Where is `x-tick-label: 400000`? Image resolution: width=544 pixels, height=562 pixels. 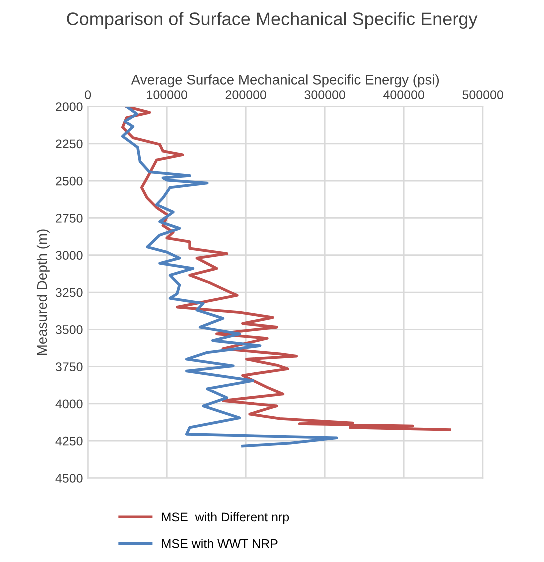 x-tick-label: 400000 is located at coordinates (404, 95).